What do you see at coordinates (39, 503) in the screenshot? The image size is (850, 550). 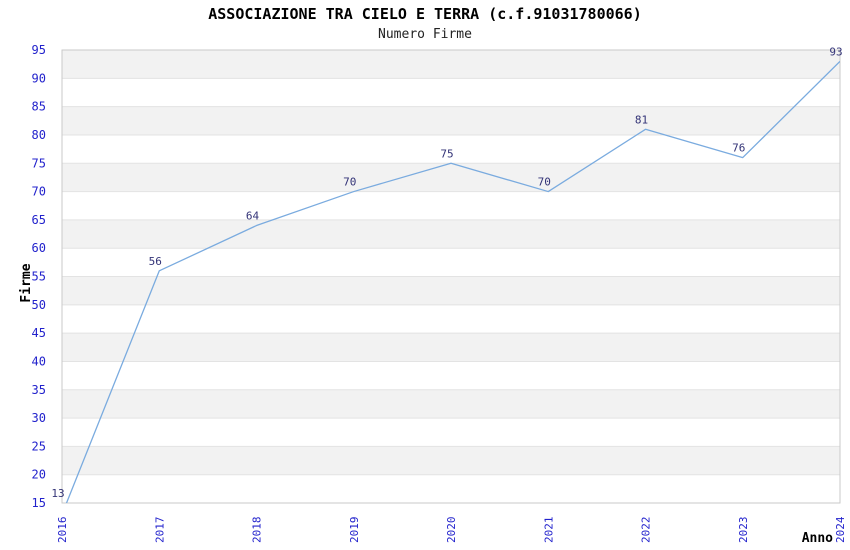 I see `y-tick-label: 15` at bounding box center [39, 503].